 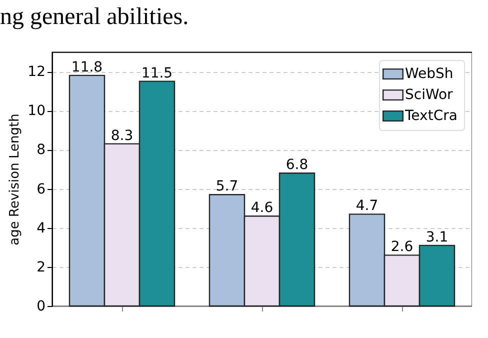 What do you see at coordinates (437, 237) in the screenshot?
I see `data-label: 3.1` at bounding box center [437, 237].